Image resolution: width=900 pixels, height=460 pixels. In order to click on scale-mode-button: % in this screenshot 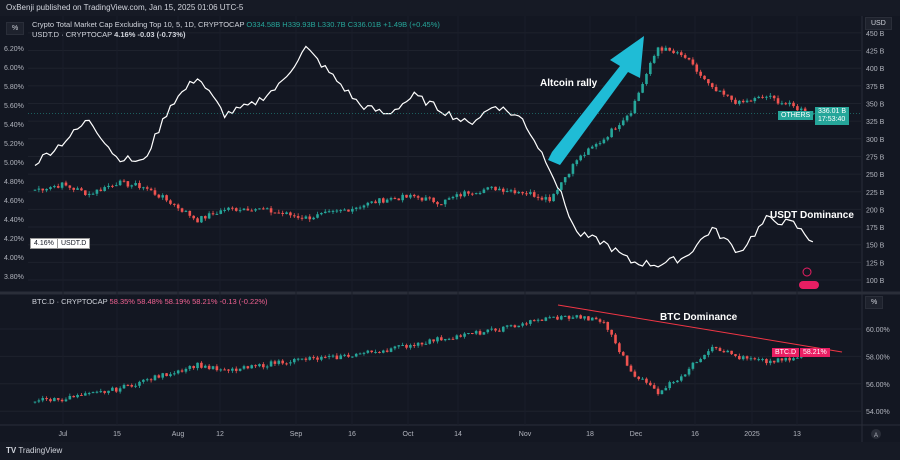, I will do `click(15, 28)`.